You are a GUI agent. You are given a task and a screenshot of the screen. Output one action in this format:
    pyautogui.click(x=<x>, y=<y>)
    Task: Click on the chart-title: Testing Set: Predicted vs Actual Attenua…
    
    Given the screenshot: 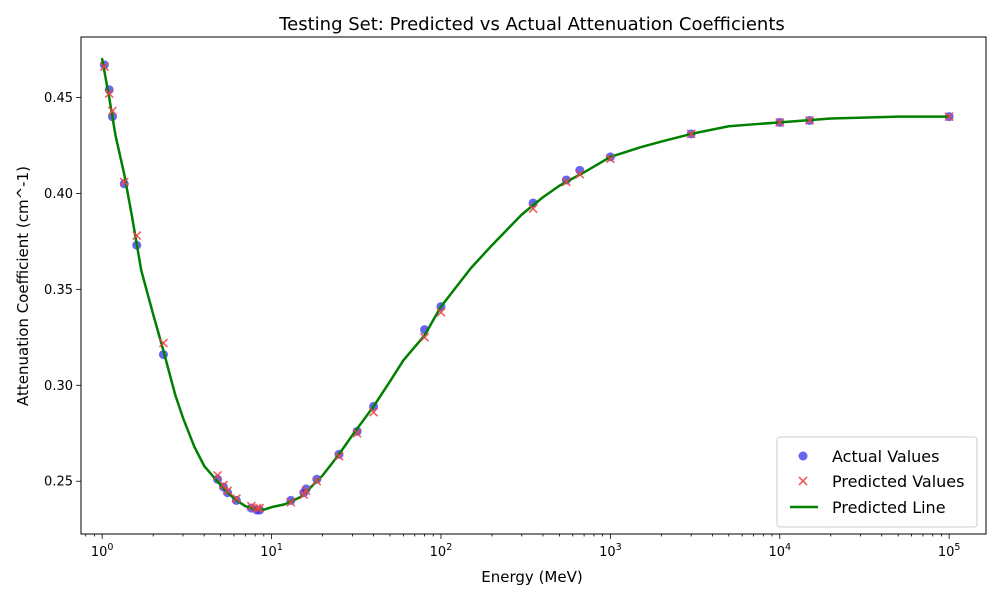 What is the action you would take?
    pyautogui.click(x=531, y=24)
    